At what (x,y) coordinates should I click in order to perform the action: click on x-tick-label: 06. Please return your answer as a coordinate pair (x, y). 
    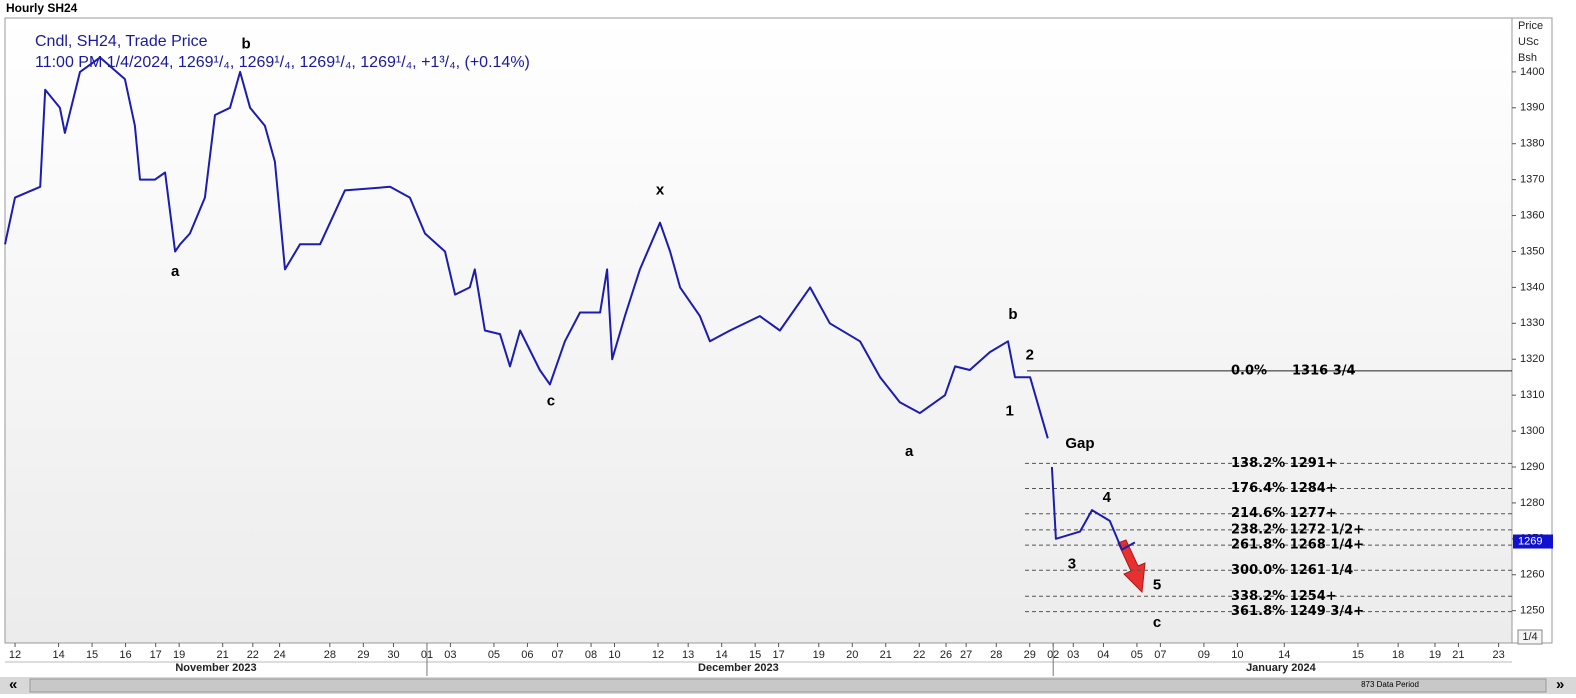
    Looking at the image, I should click on (527, 655).